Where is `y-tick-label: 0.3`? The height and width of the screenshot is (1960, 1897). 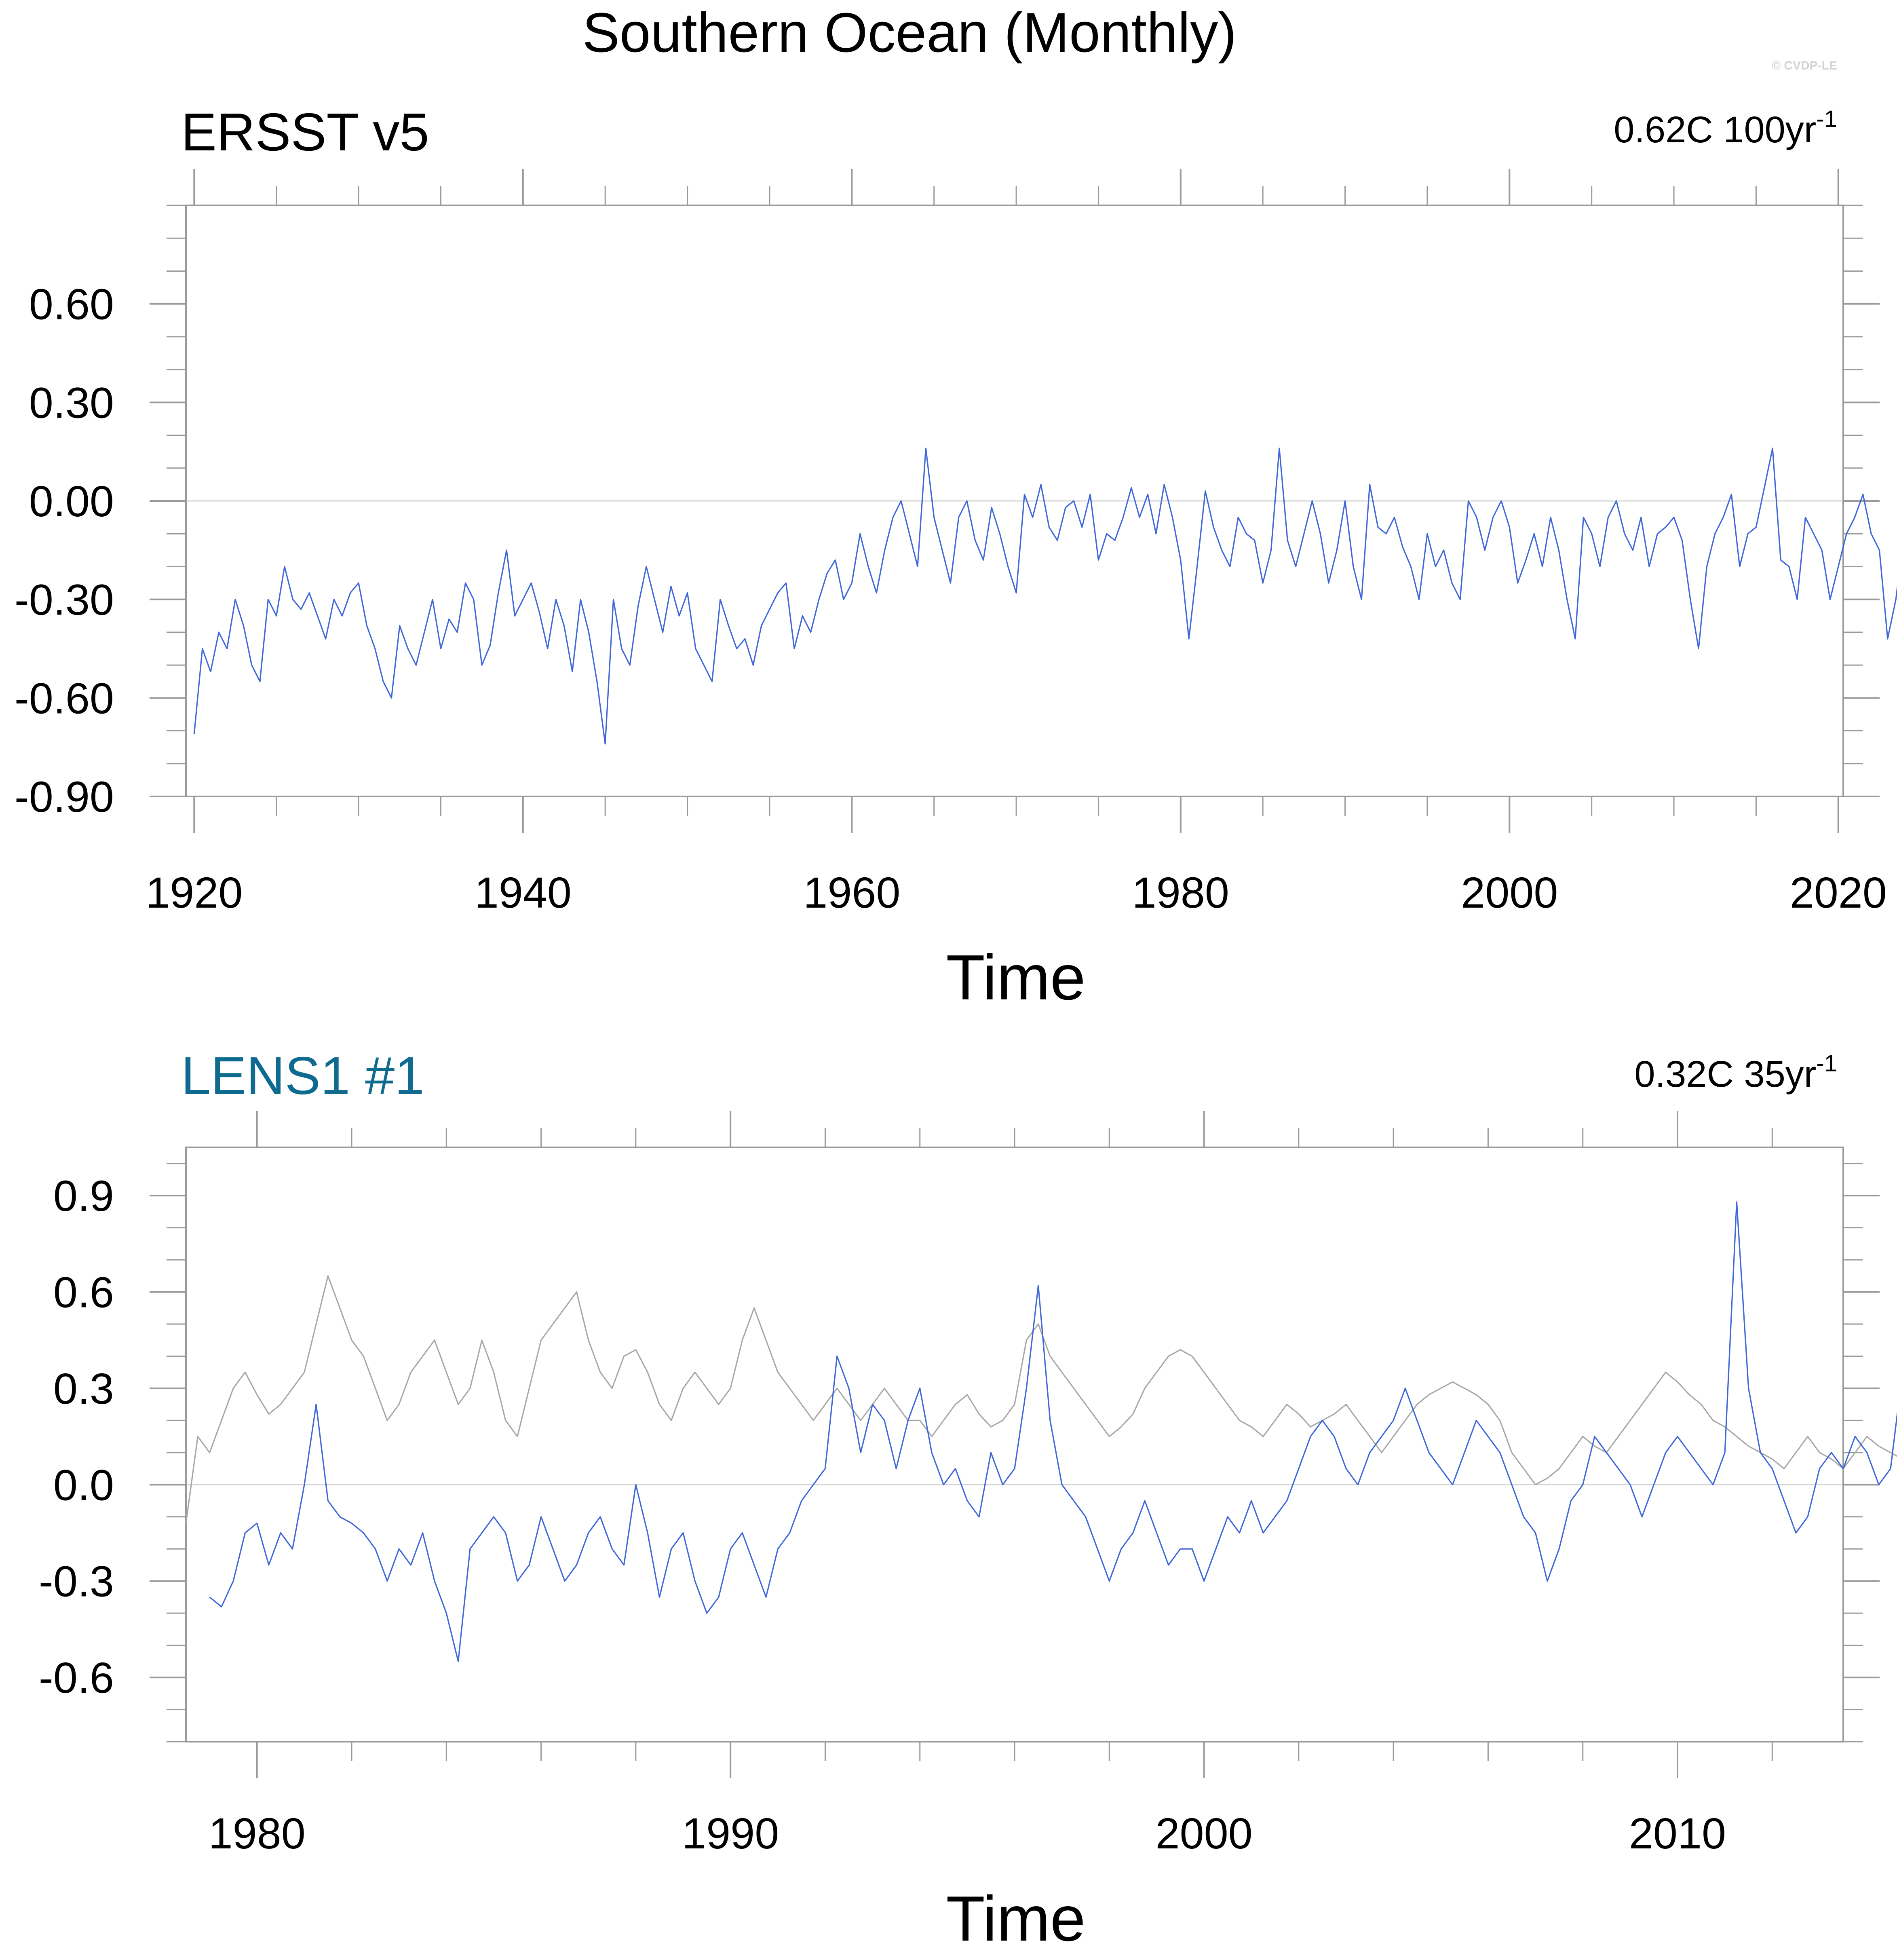
y-tick-label: 0.3 is located at coordinates (83, 1388).